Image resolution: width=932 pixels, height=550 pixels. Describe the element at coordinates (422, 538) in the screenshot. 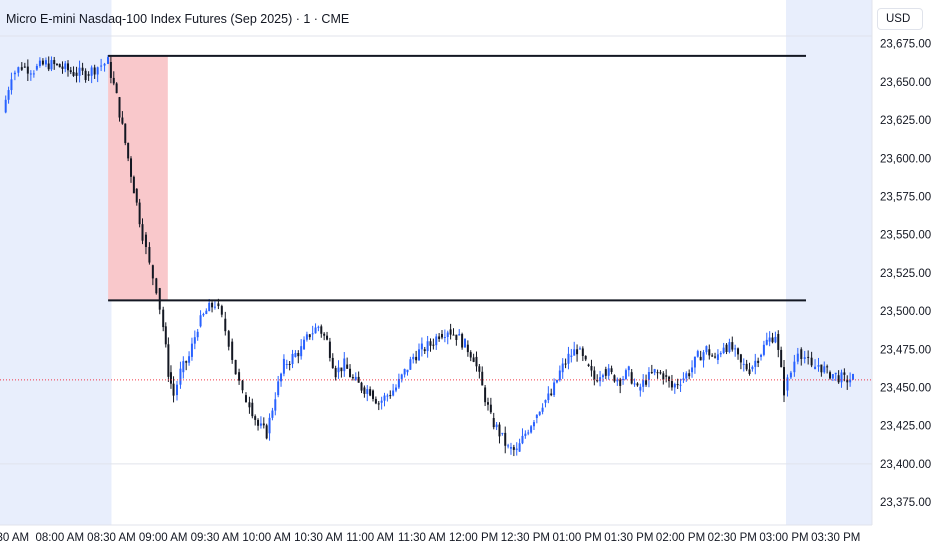

I see `time-tick-label: 11:30 AM` at that location.